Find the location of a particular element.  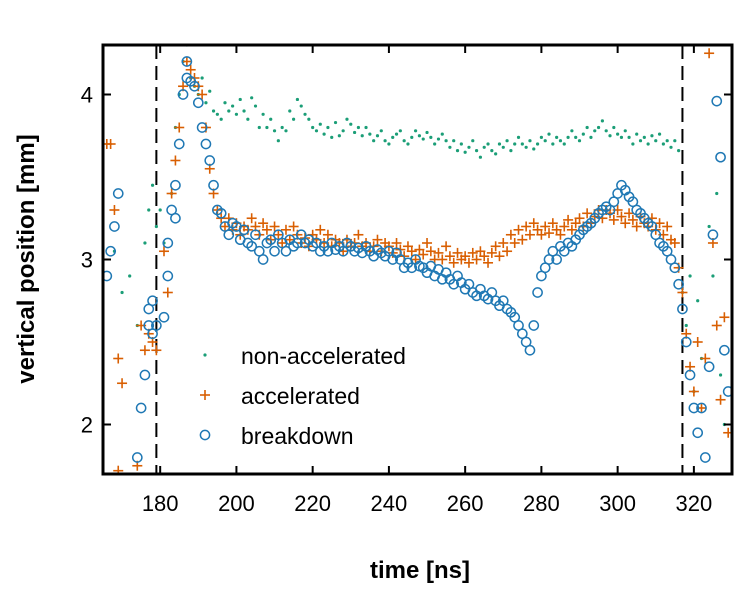

x-tick-label: 240 is located at coordinates (389, 503).